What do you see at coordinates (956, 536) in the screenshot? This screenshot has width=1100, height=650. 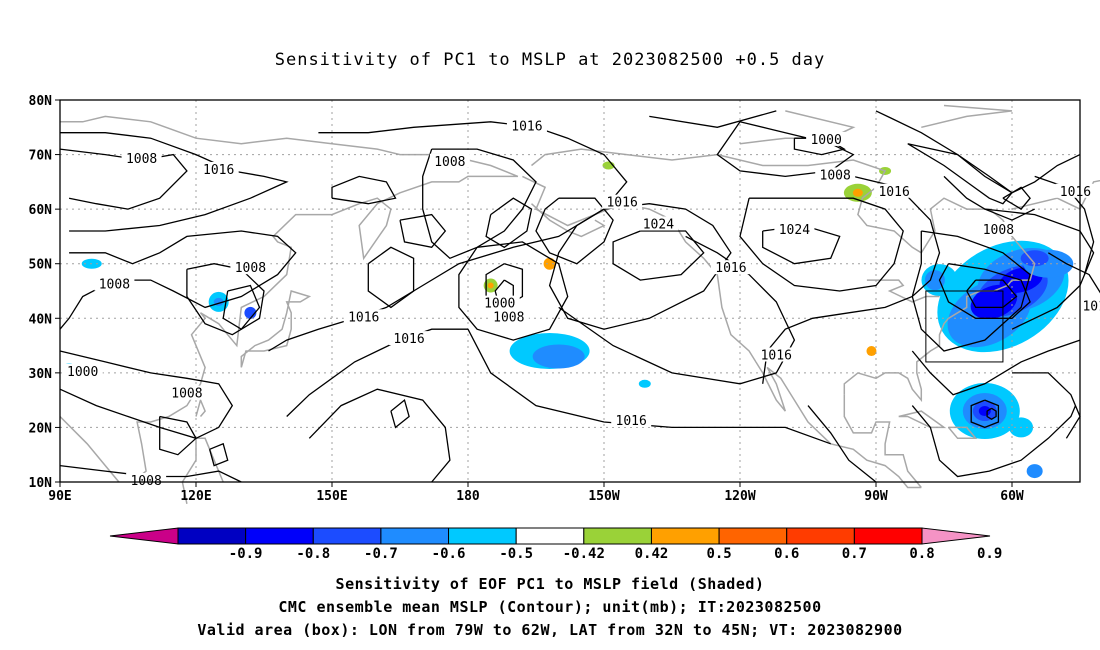 I see `colorbar-high-triangle` at bounding box center [956, 536].